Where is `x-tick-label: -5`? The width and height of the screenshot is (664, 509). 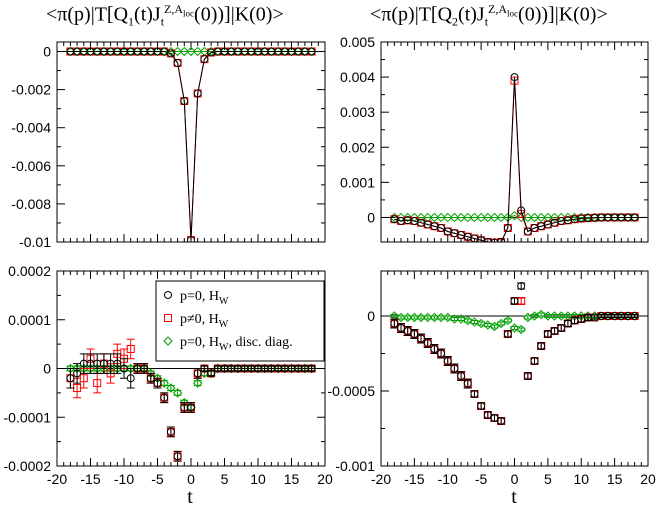 x-tick-label: -5 is located at coordinates (157, 479).